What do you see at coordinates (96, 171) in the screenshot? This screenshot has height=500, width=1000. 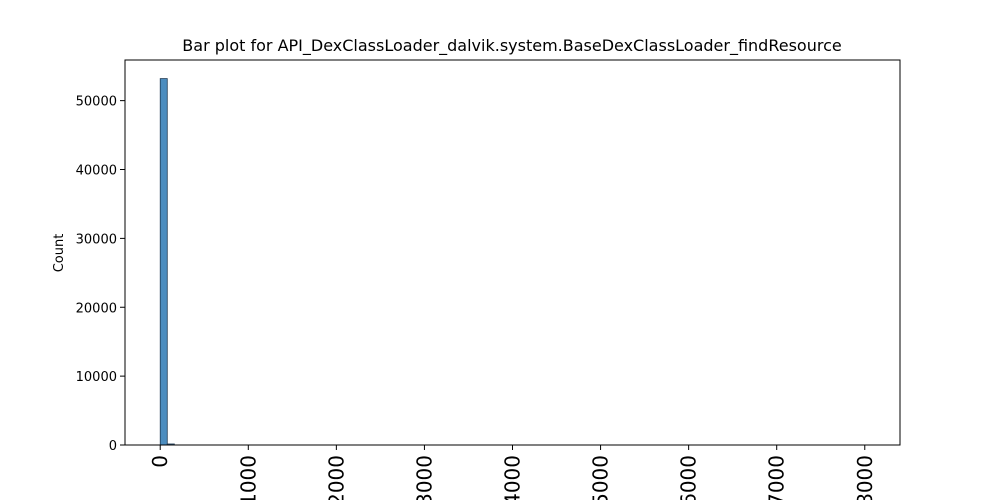 I see `y-tick-label: 40000` at bounding box center [96, 171].